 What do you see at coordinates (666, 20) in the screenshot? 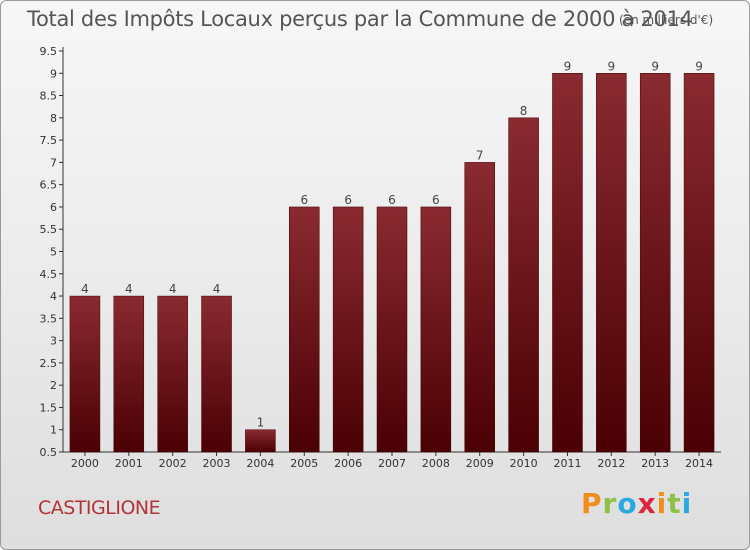
I see `chart-unit-note: (en milliers d'€)` at bounding box center [666, 20].